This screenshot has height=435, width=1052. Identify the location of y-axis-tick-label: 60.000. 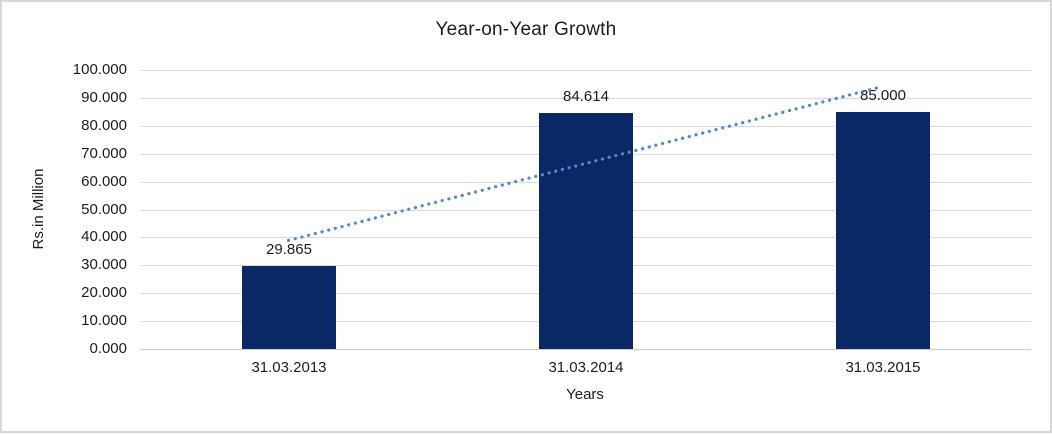
(104, 181).